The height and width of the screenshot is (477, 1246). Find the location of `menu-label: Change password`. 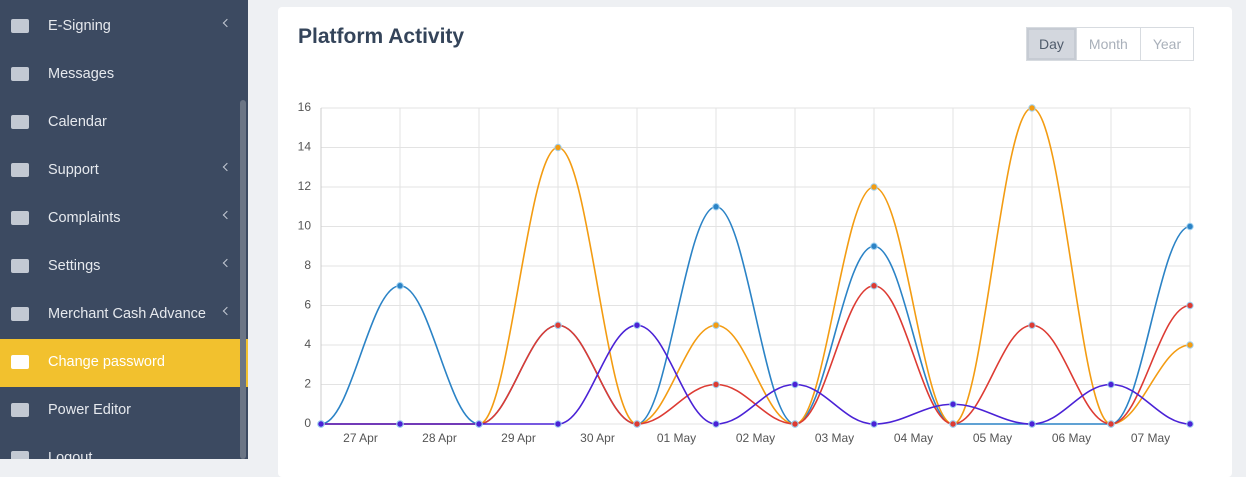

menu-label: Change password is located at coordinates (106, 362).